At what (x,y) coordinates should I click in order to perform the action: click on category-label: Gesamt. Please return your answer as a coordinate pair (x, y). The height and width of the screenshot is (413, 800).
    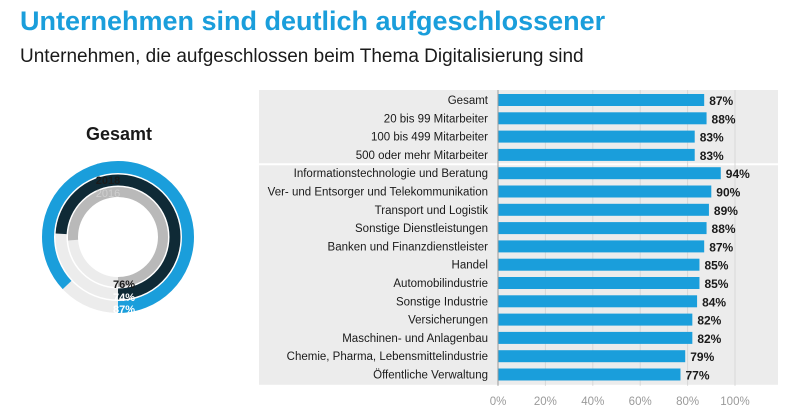
    Looking at the image, I should click on (468, 101).